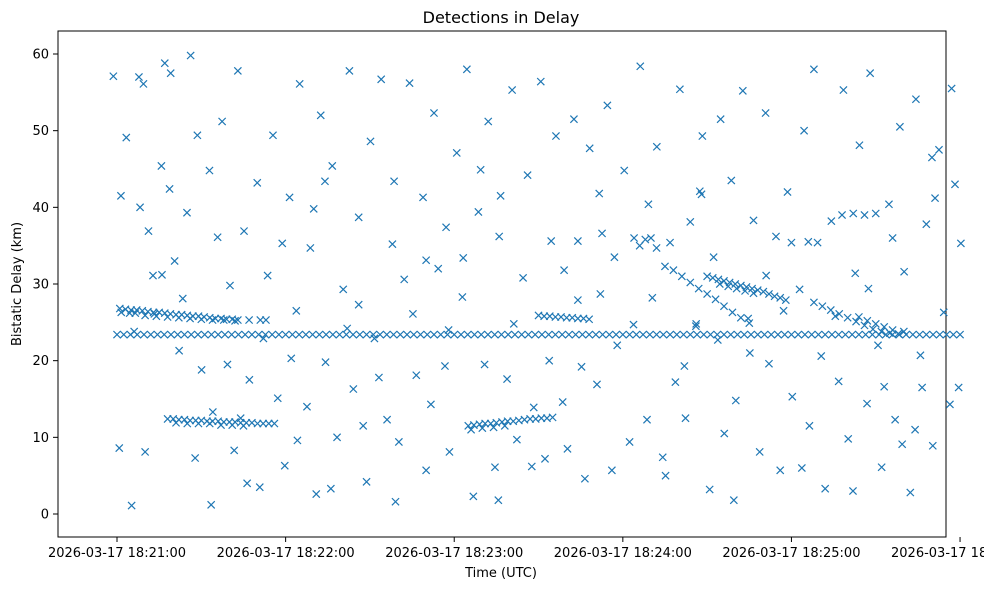  Describe the element at coordinates (500, 573) in the screenshot. I see `x-axis-label: Time (UTC)` at that location.